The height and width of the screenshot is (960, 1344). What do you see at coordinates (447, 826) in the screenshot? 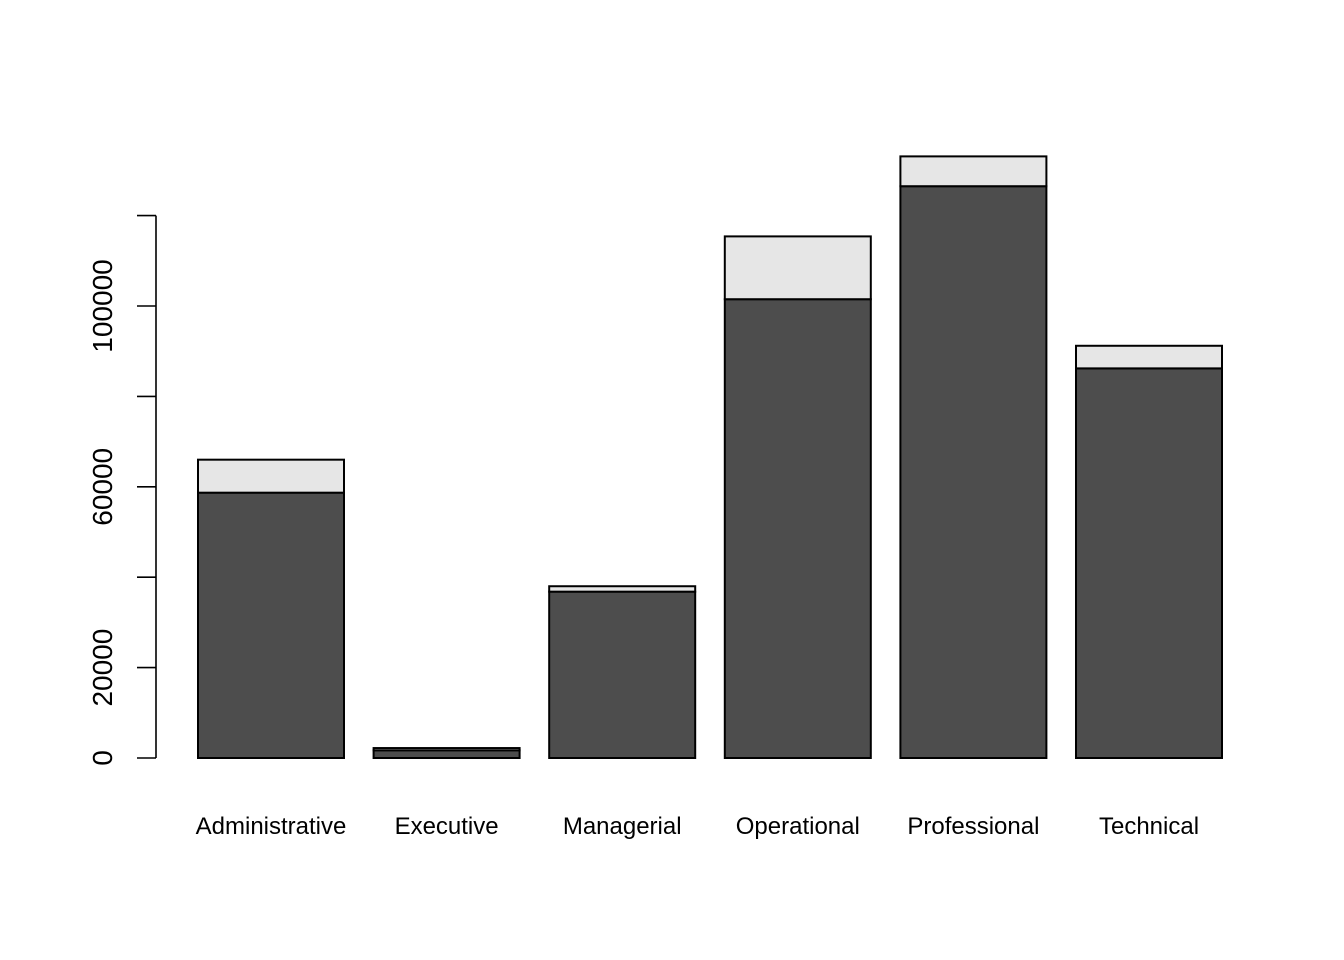
I see `x-tick-label: Executive` at bounding box center [447, 826].